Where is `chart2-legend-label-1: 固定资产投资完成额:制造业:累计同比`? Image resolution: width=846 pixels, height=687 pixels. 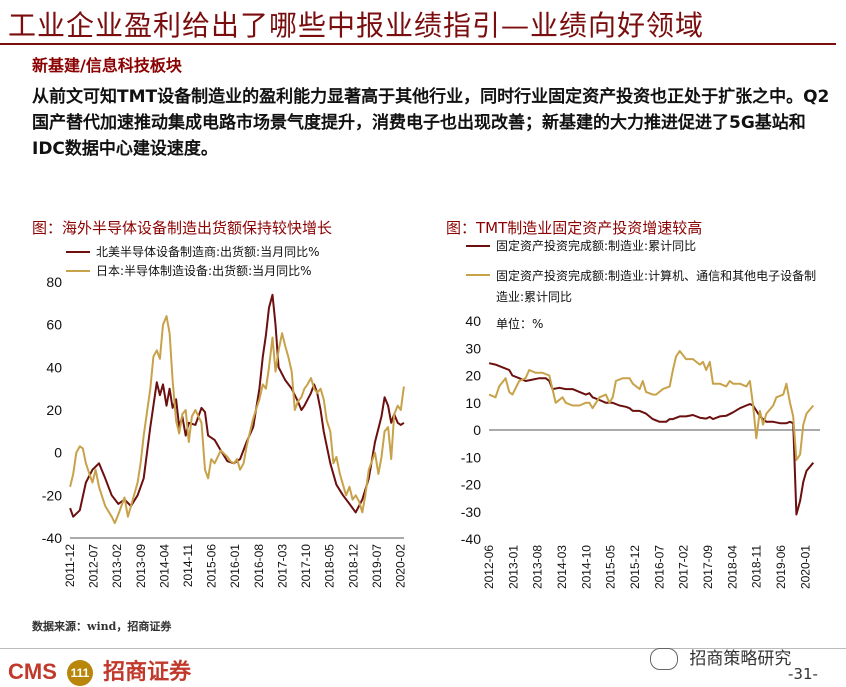 chart2-legend-label-1: 固定资产投资完成额:制造业:累计同比 is located at coordinates (596, 246).